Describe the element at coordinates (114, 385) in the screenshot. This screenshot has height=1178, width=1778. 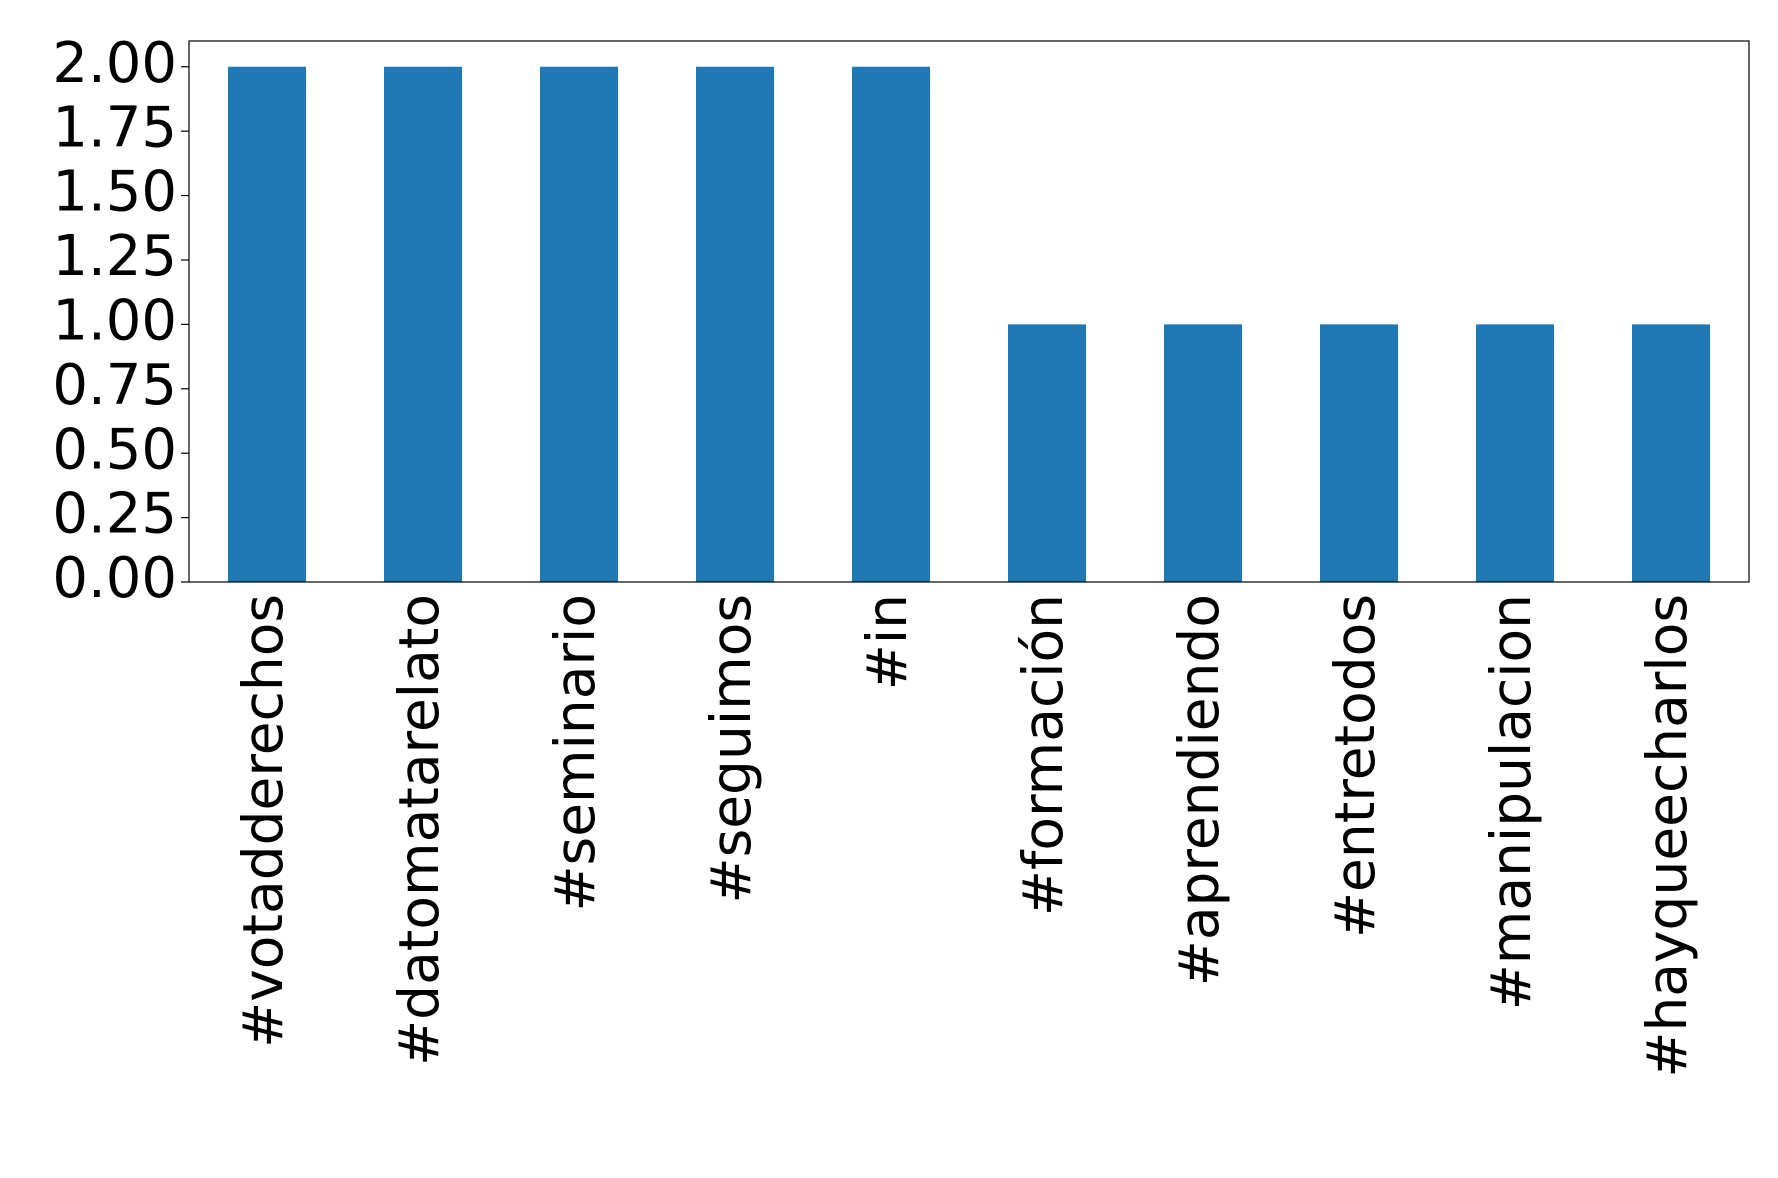
I see `y-tick-label: 0.75` at that location.